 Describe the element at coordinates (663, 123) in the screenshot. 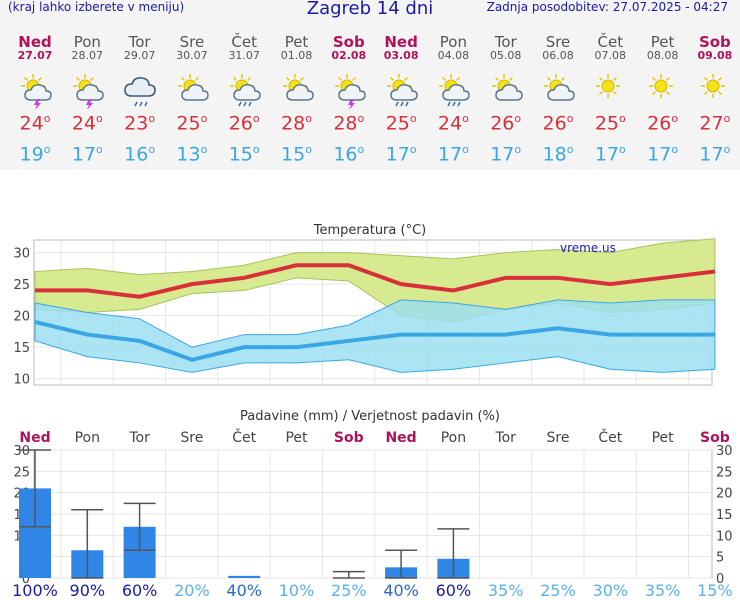

I see `max-temperature: 26o` at that location.